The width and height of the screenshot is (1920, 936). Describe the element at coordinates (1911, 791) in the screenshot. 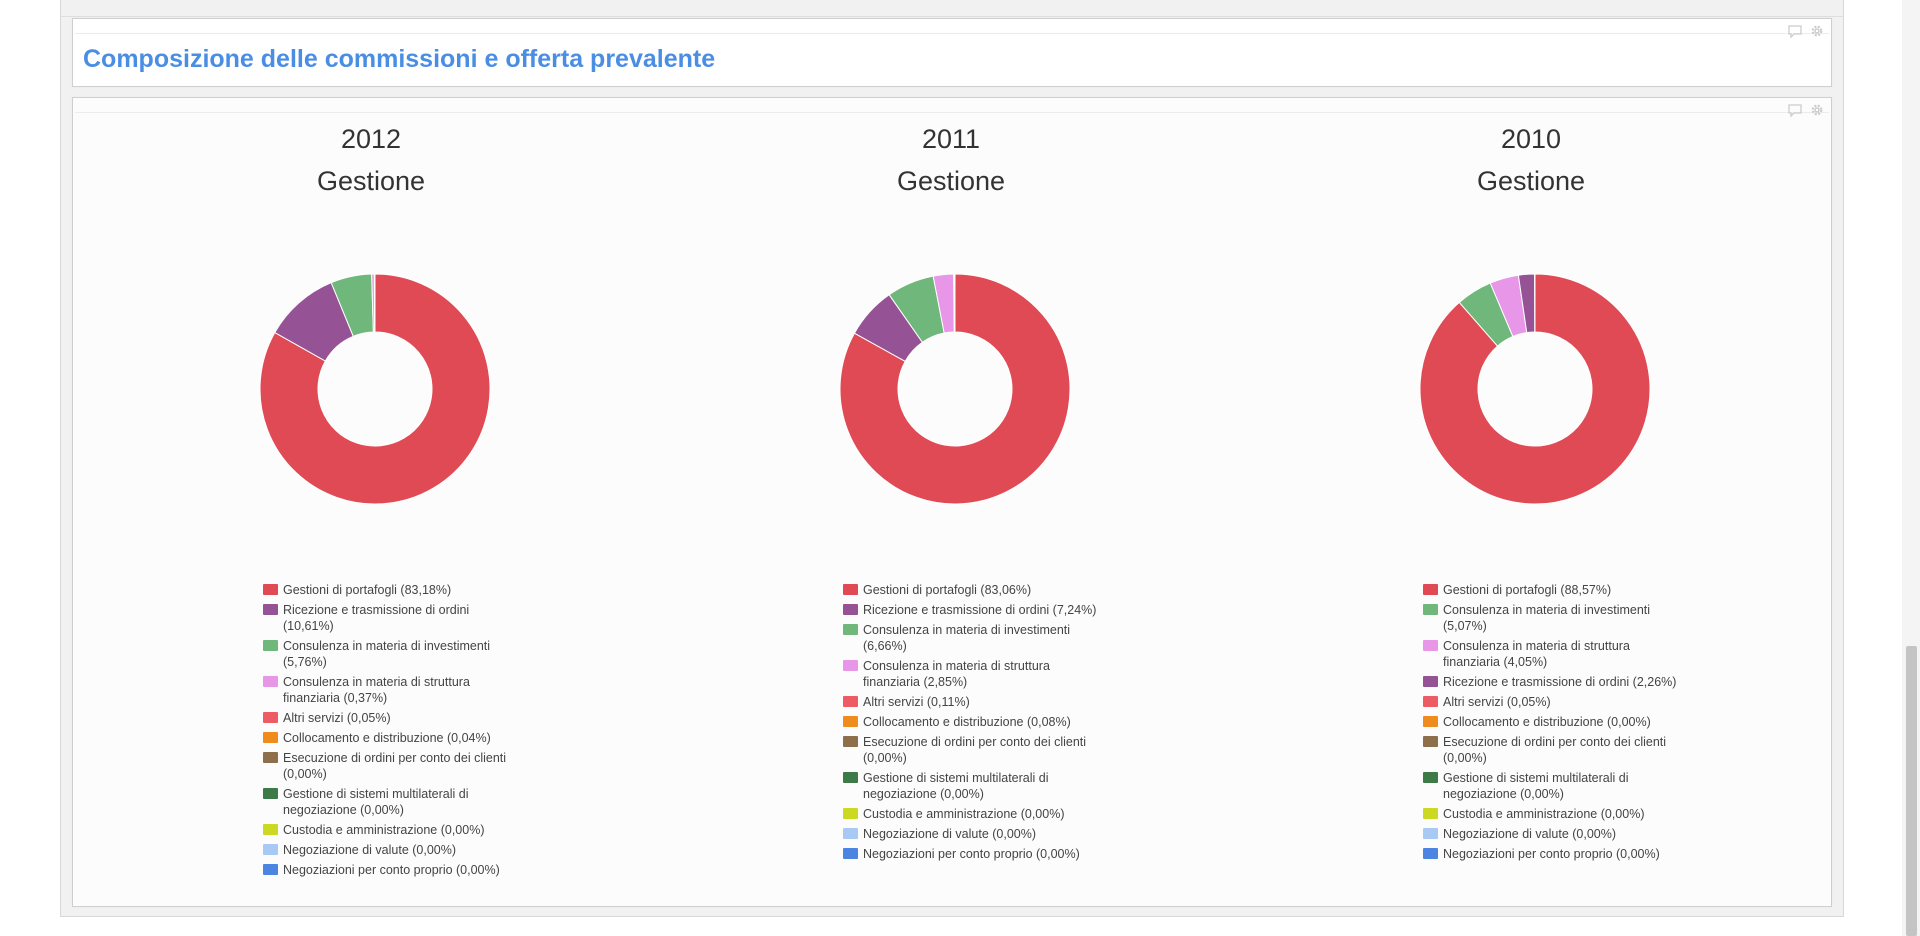

I see `scrollbar-thumb` at that location.